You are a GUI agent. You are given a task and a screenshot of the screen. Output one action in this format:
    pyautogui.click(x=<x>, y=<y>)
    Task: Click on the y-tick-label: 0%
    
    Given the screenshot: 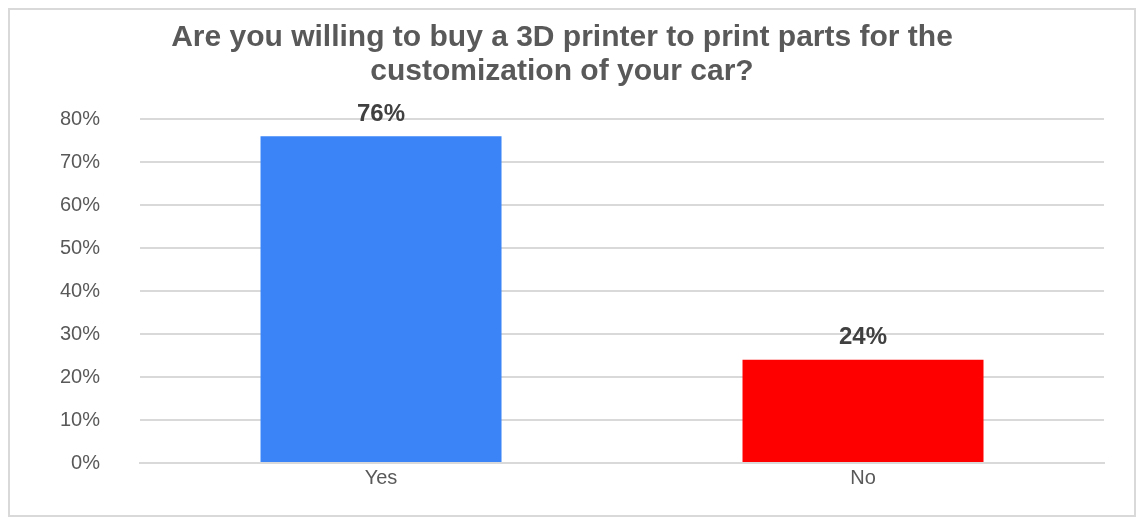 What is the action you would take?
    pyautogui.click(x=86, y=461)
    